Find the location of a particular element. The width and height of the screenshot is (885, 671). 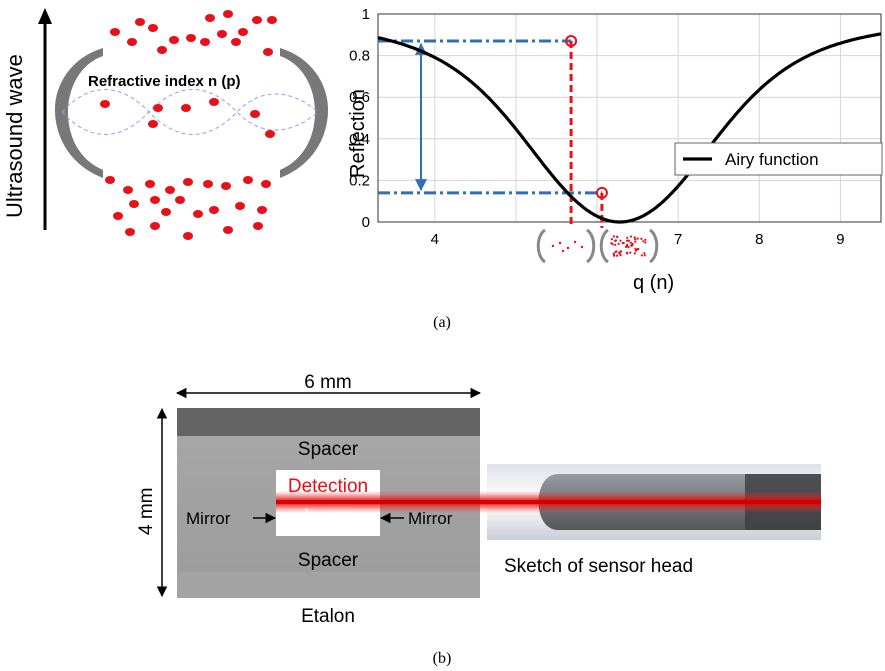

x-tick-label: 9 is located at coordinates (840, 239).